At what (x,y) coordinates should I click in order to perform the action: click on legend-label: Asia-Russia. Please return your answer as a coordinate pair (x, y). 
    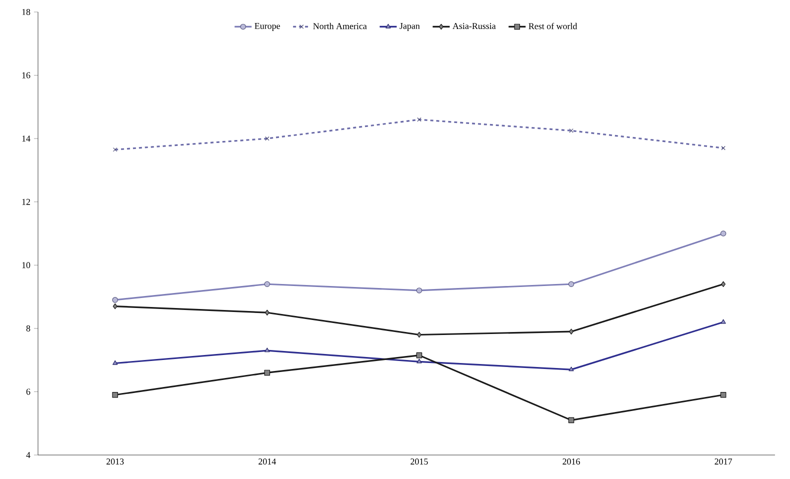
    Looking at the image, I should click on (474, 26).